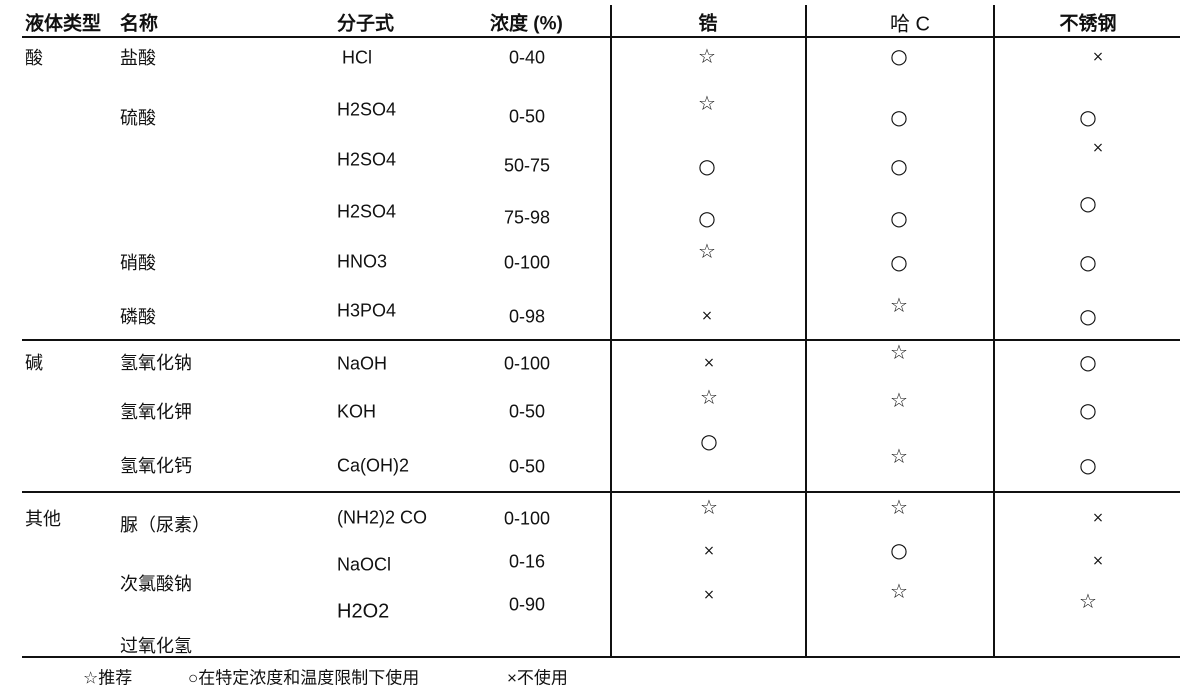 This screenshot has width=1197, height=695. What do you see at coordinates (34, 363) in the screenshot?
I see `group-alkali: 碱` at bounding box center [34, 363].